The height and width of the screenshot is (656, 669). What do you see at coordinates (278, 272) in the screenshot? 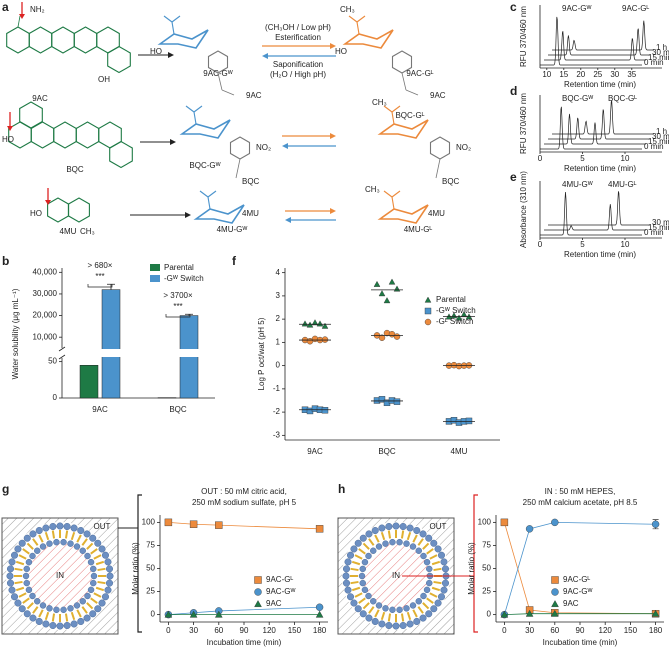
I see `y-tick-label: 4` at bounding box center [278, 272].